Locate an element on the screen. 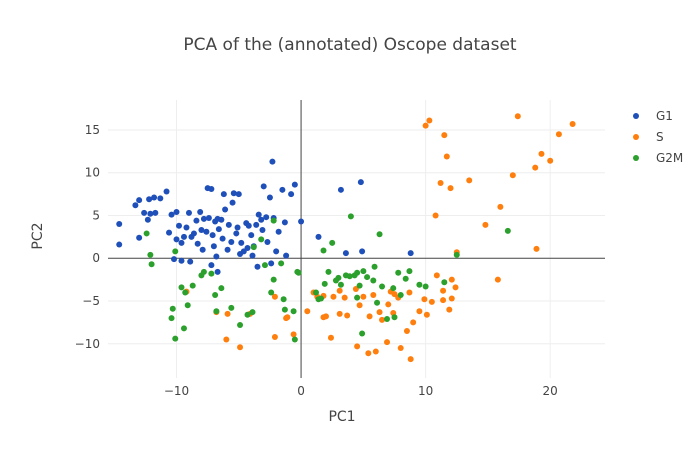 This screenshot has height=450, width=700. legend-item-g2m: G2M is located at coordinates (658, 158).